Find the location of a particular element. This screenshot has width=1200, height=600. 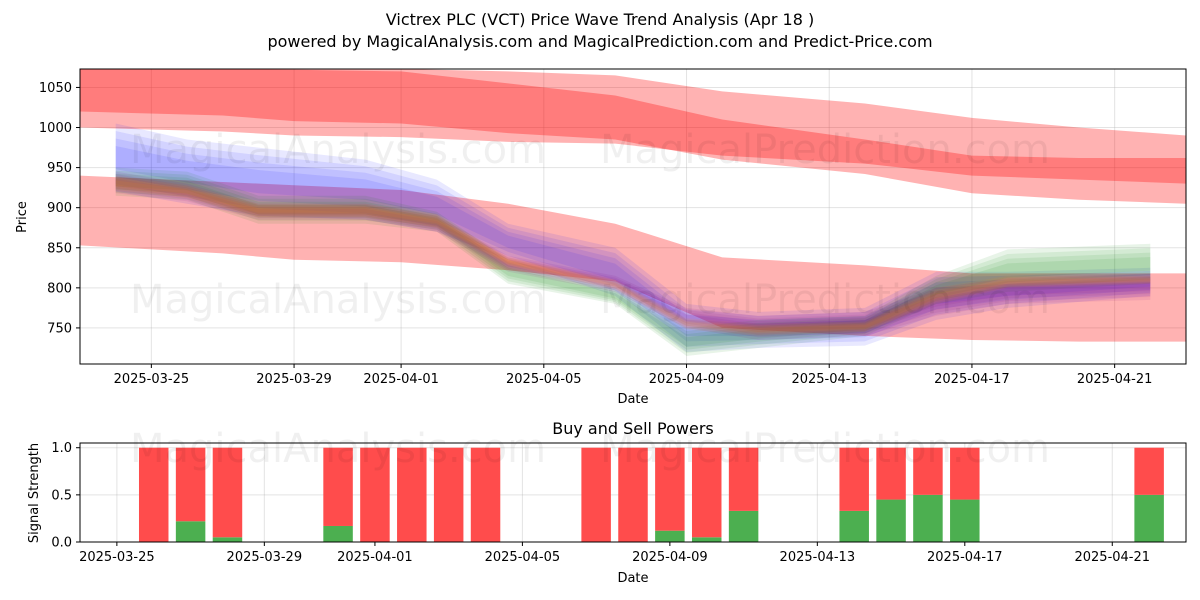

watermark-bottom-right: MagicalPrediction.com is located at coordinates (825, 449).